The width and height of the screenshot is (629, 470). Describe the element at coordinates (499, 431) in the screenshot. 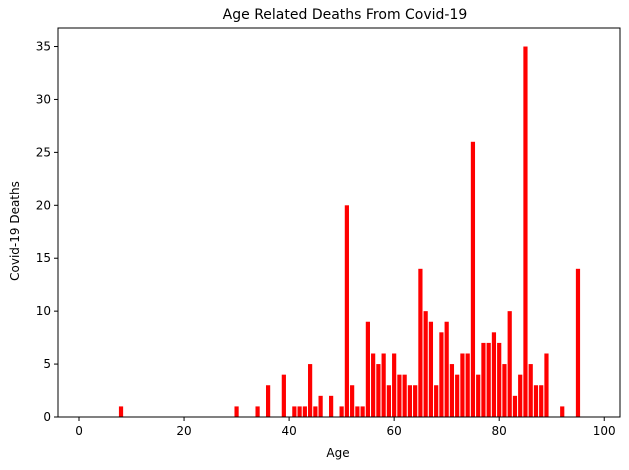

I see `x-tick-label: 80` at that location.